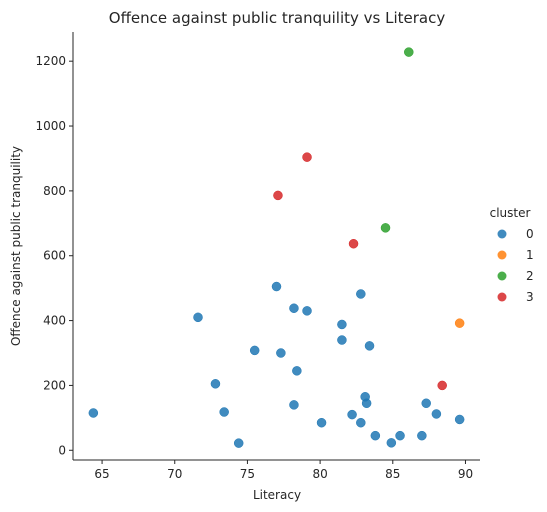  What do you see at coordinates (54, 321) in the screenshot?
I see `y-tick-label: 400` at bounding box center [54, 321].